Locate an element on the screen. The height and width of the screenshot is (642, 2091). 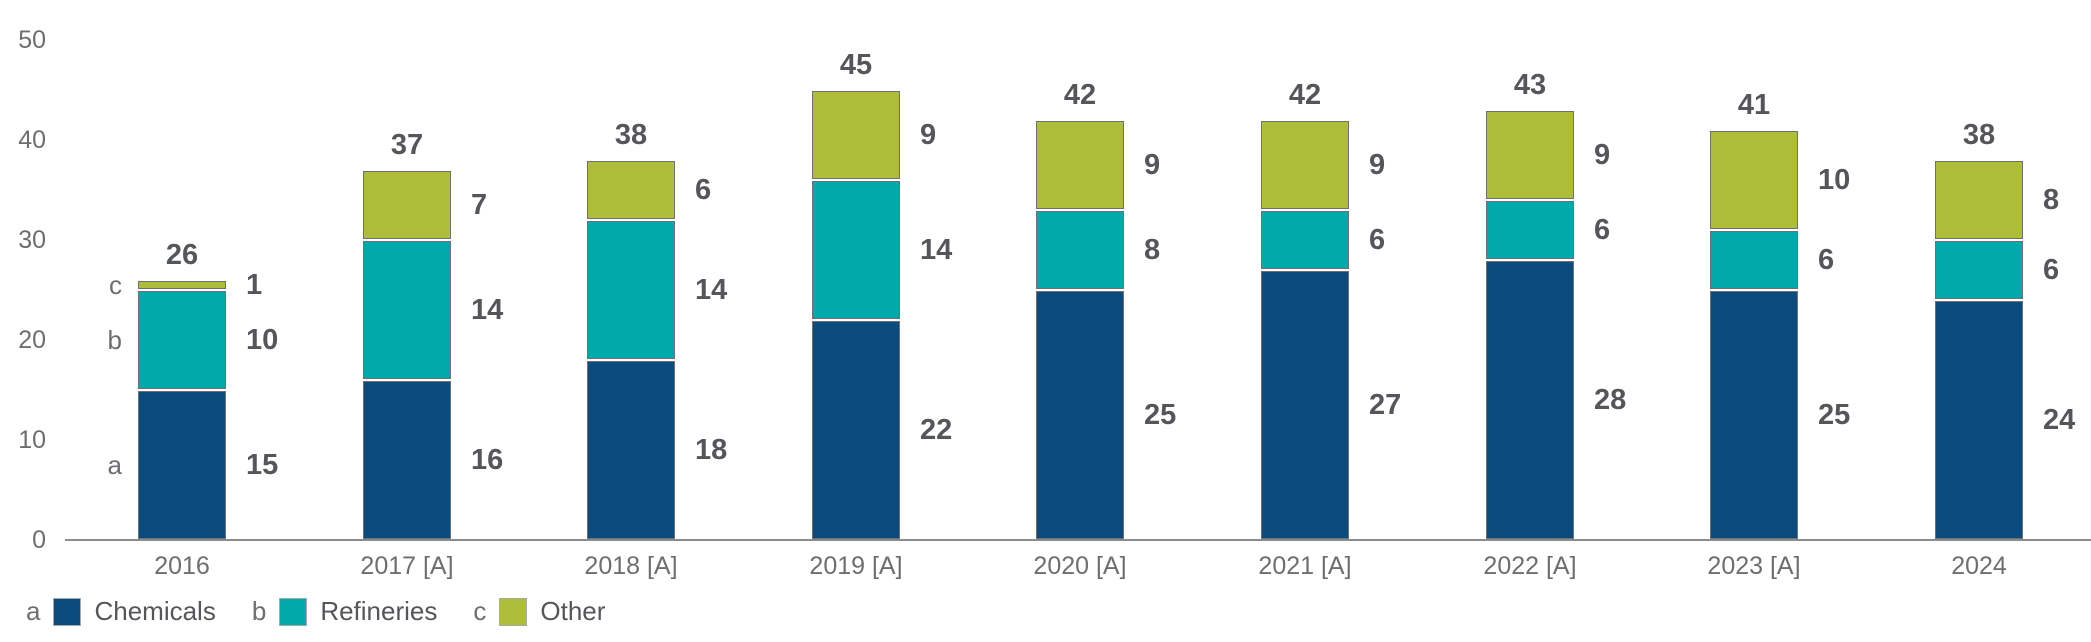
legend-label: Other is located at coordinates (573, 611).